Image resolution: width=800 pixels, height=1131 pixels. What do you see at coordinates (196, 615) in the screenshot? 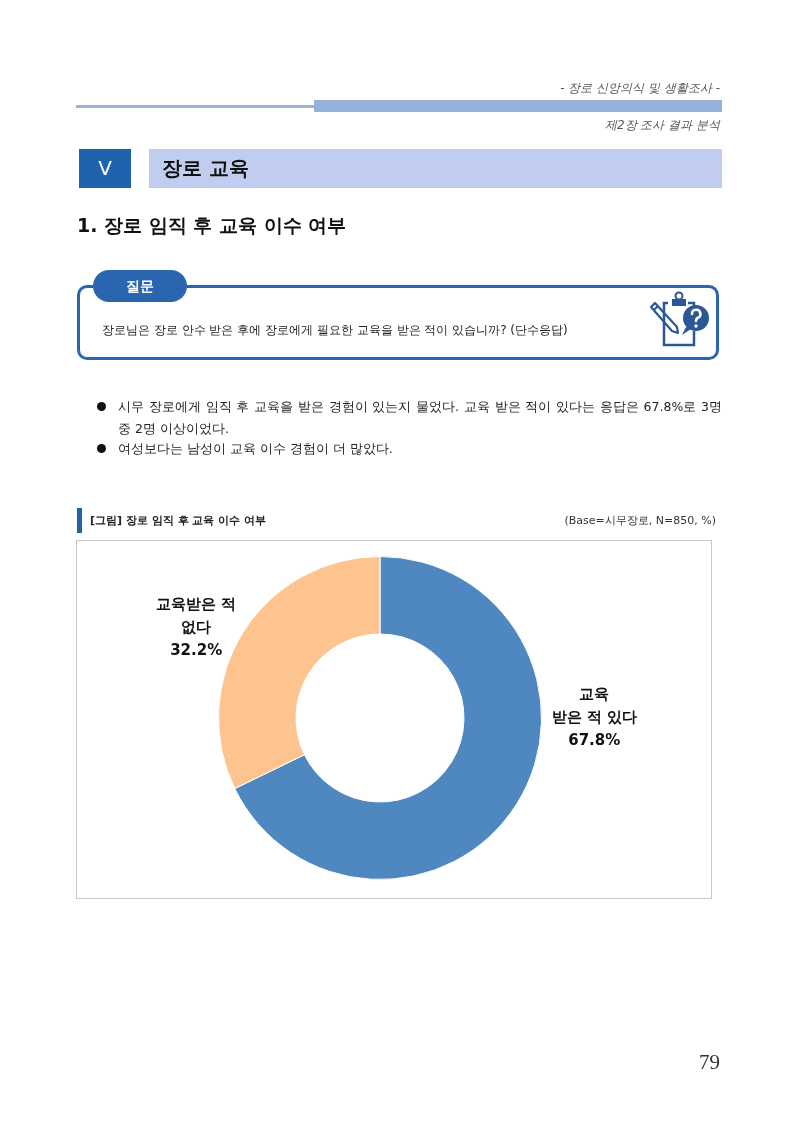
I see `slice-label: 교육받은 적 없다` at bounding box center [196, 615].